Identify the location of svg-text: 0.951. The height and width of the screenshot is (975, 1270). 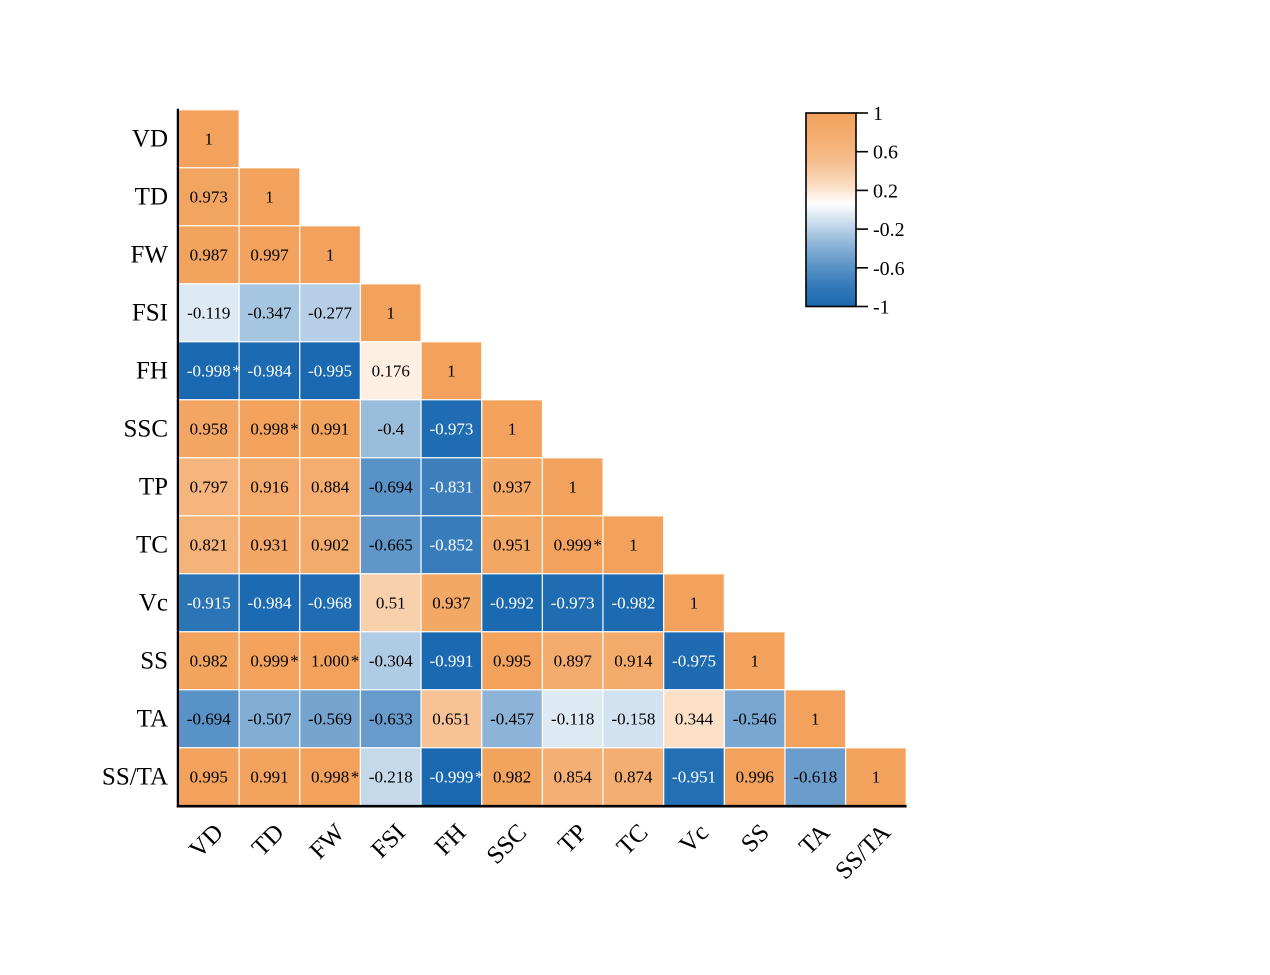
(512, 544).